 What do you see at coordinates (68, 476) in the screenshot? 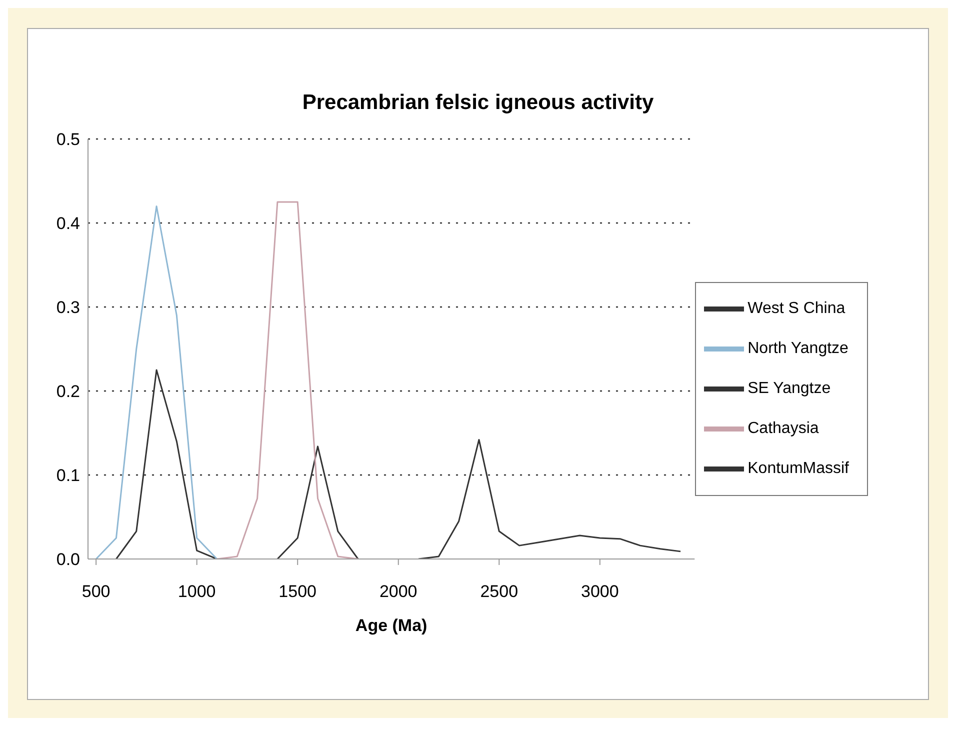
I see `y-tick-label: 0.1` at bounding box center [68, 476].